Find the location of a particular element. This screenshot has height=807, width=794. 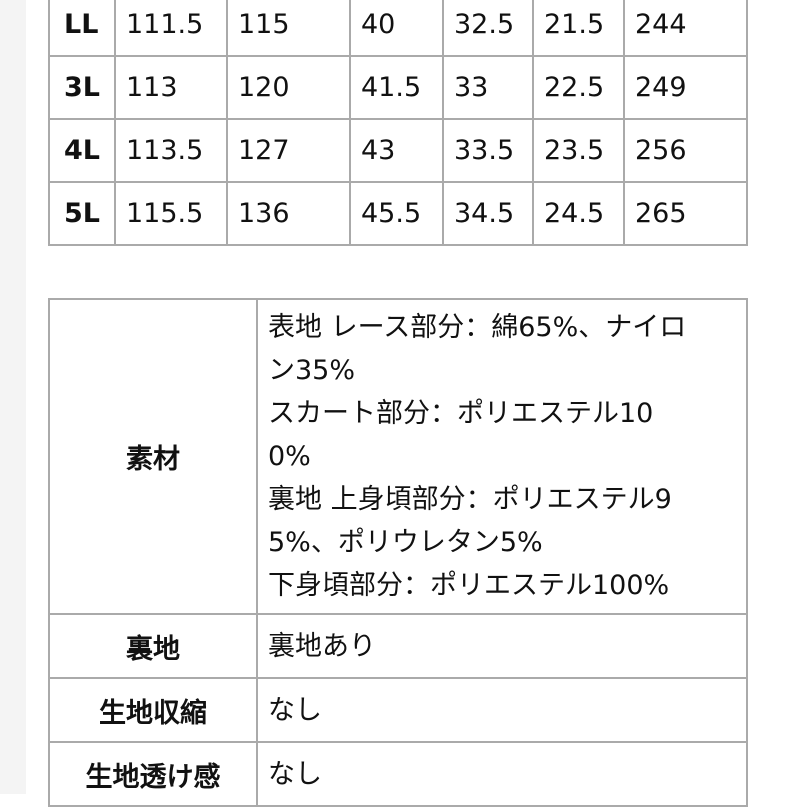

measurement-cell: 21.5 is located at coordinates (578, 28).